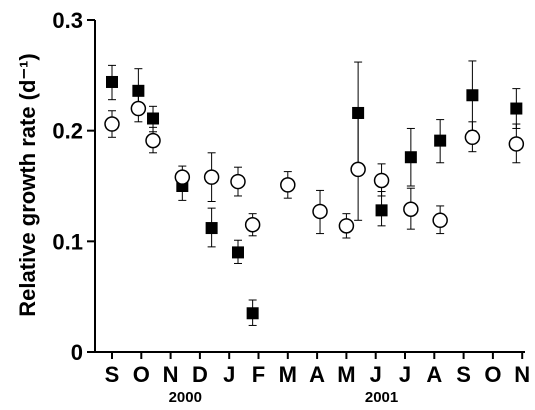  What do you see at coordinates (27, 184) in the screenshot?
I see `y-axis-label: Relative growth rate (d⁻¹)` at bounding box center [27, 184].